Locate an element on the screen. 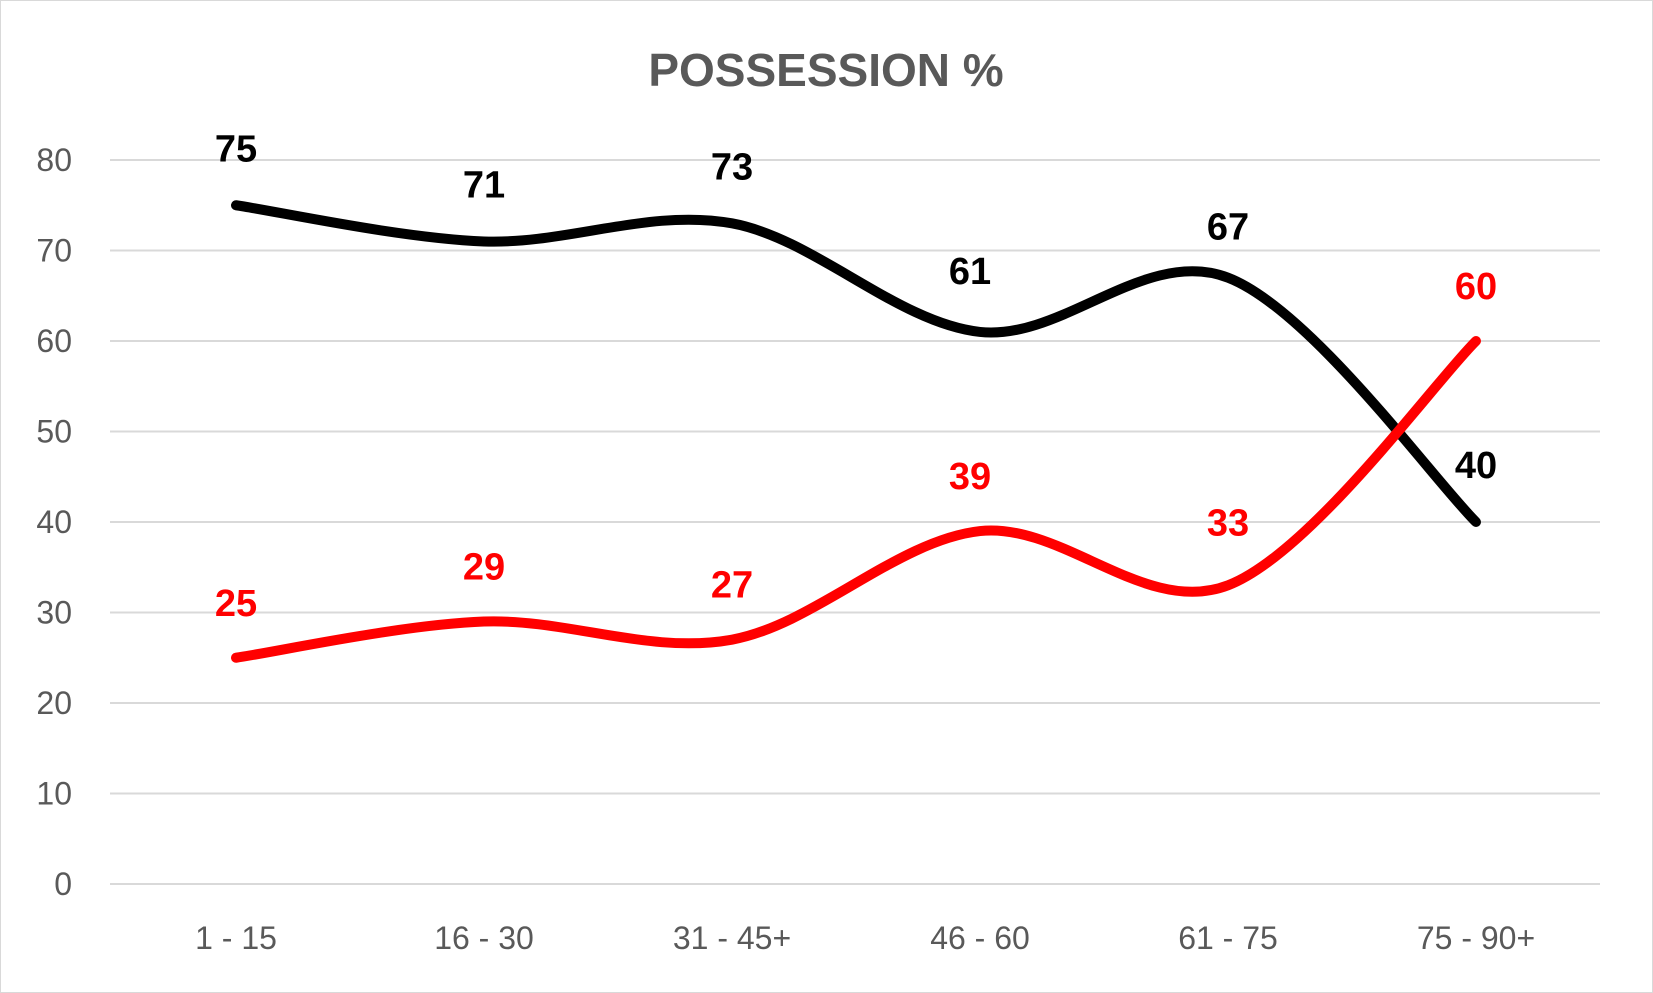  x-tick-label: 75 - 90+ is located at coordinates (1476, 938).